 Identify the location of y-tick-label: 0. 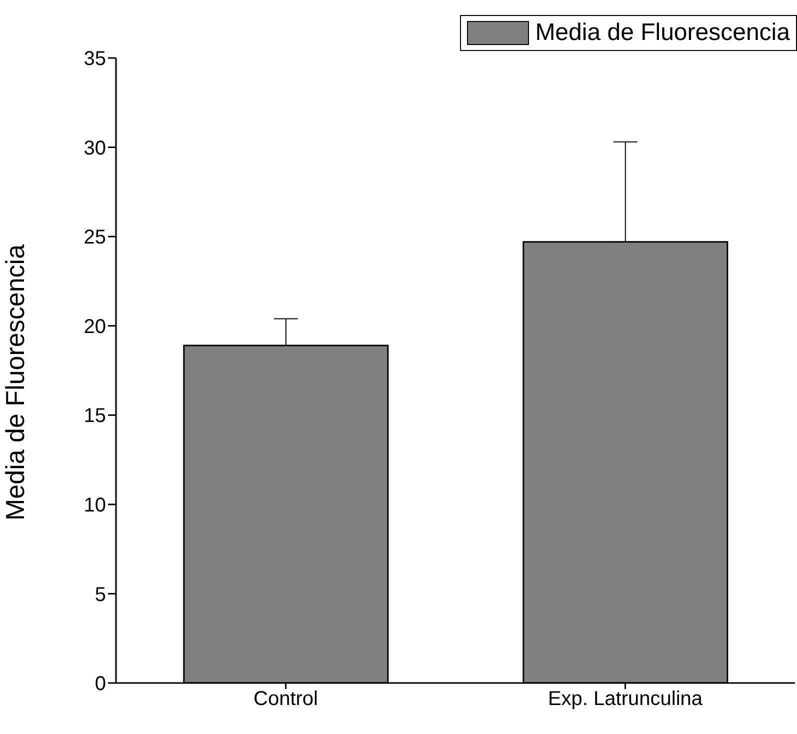
(100, 684).